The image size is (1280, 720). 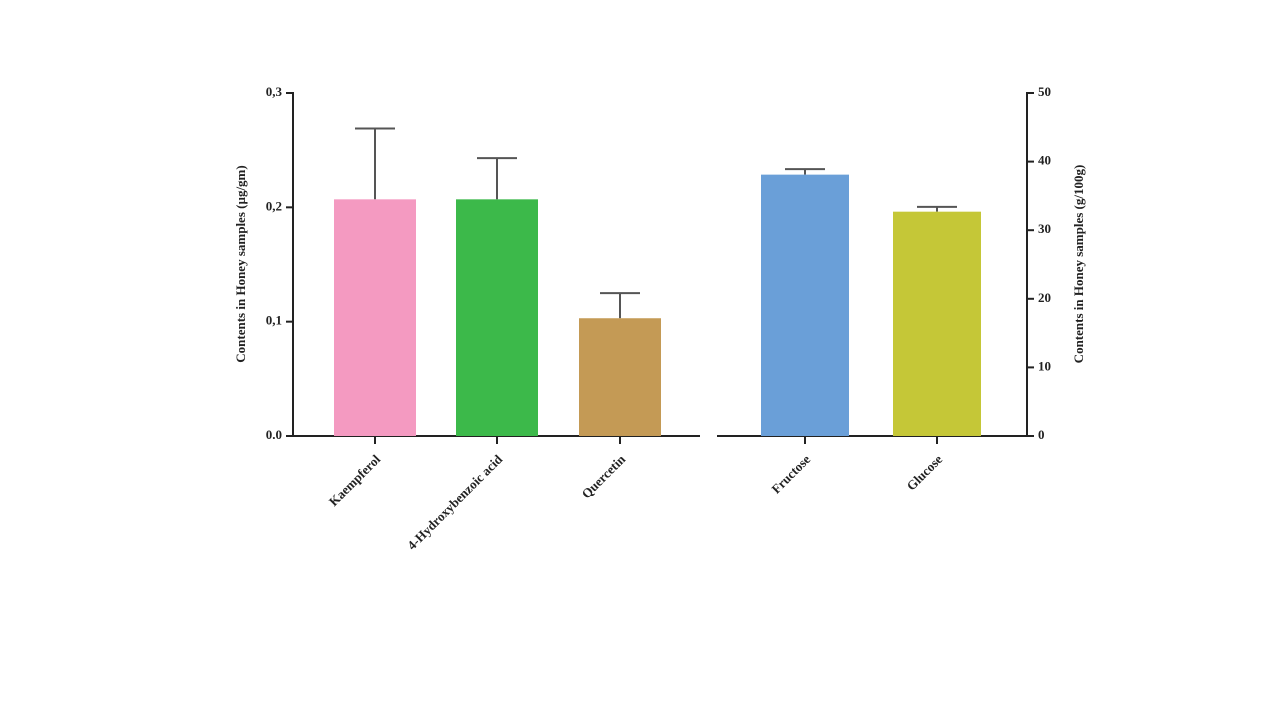 I want to click on y-tick-label: 0,1, so click(x=274, y=320).